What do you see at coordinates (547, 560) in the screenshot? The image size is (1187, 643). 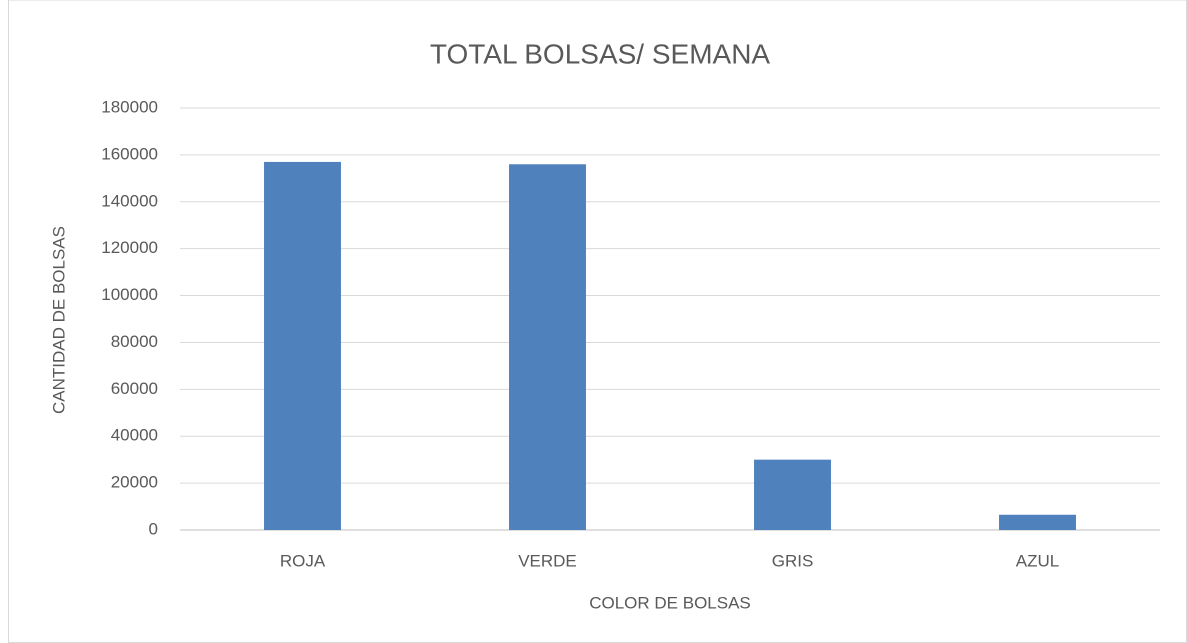 I see `x-tick-label: VERDE` at bounding box center [547, 560].